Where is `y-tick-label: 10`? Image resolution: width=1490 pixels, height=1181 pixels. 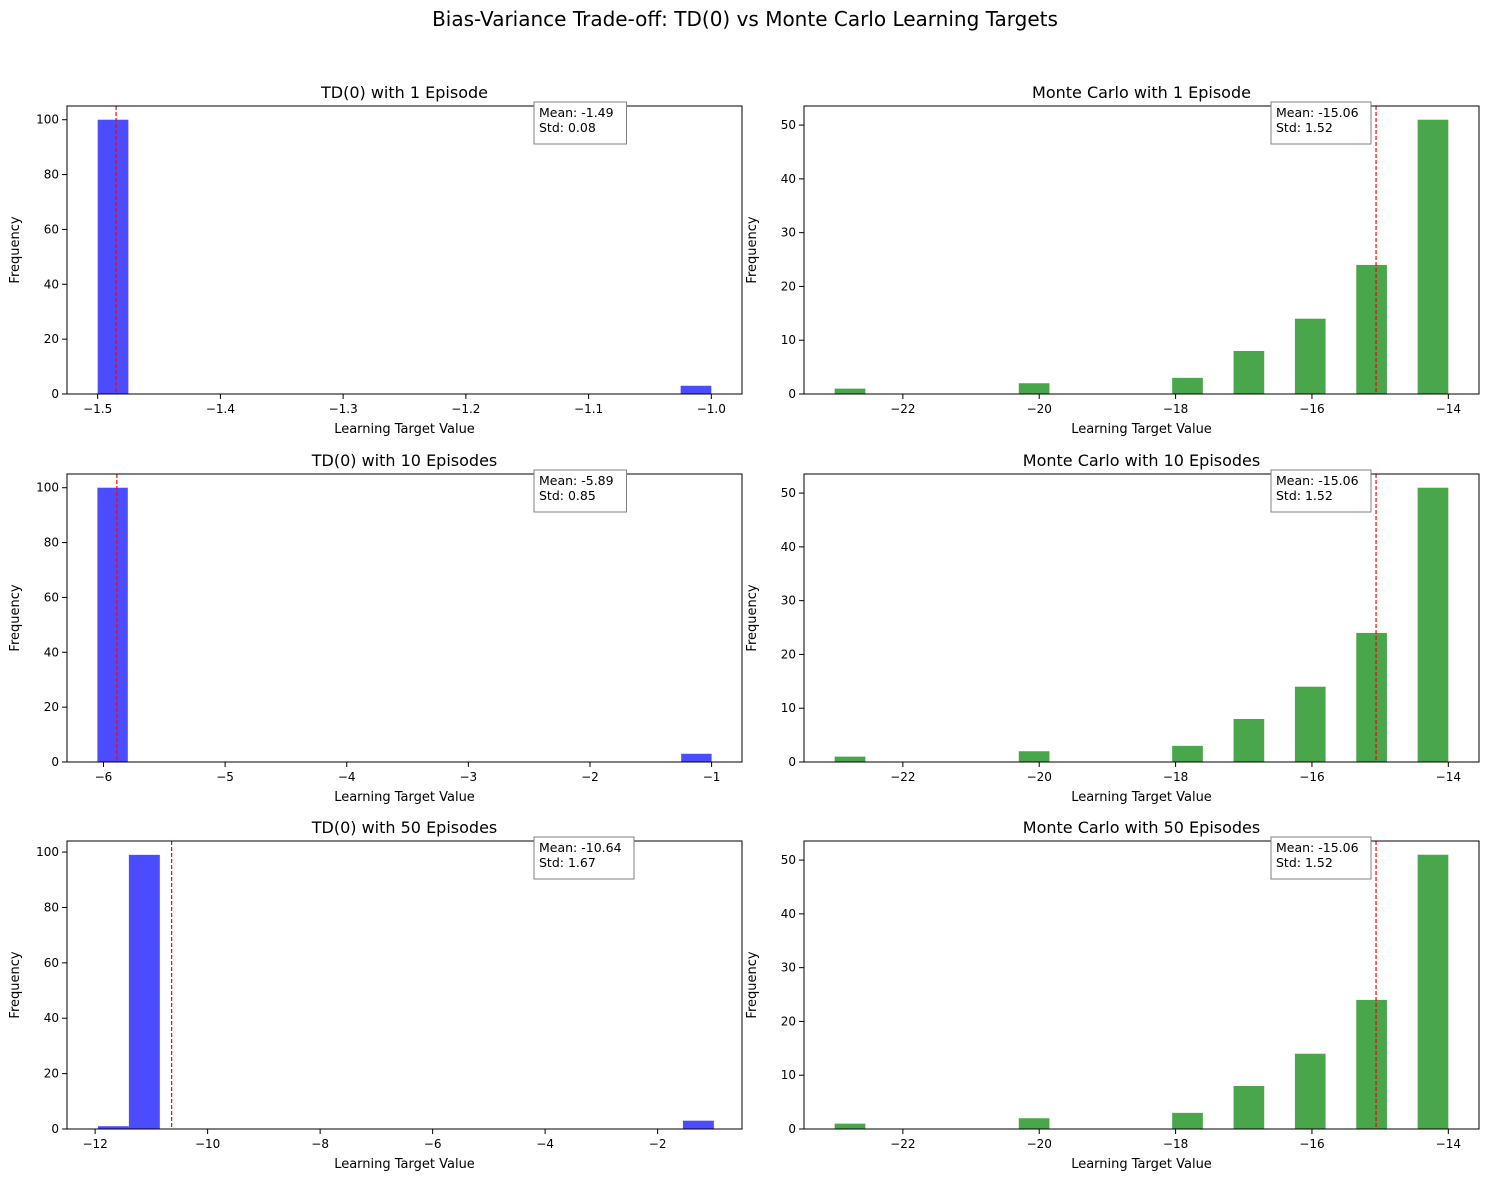 y-tick-label: 10 is located at coordinates (788, 340).